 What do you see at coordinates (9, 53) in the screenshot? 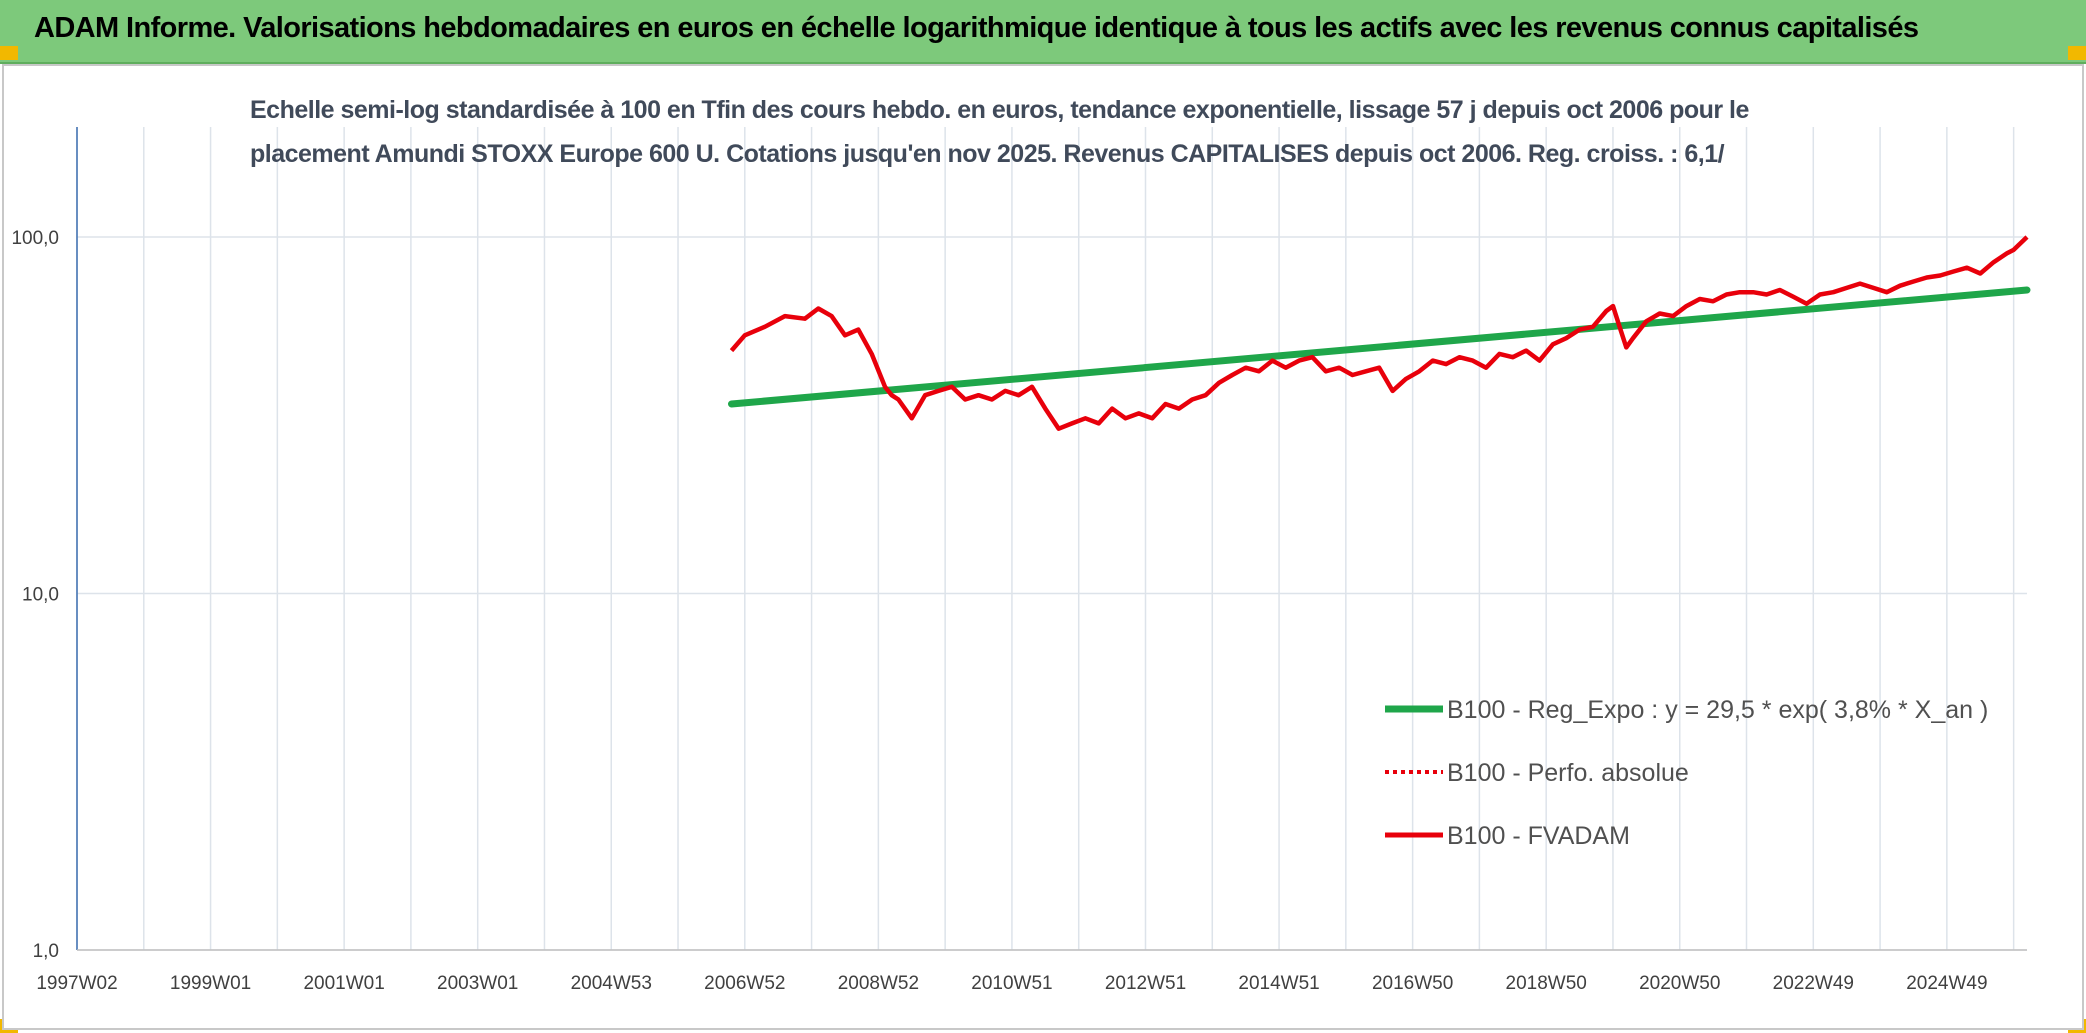
I see `corner-accent-left` at bounding box center [9, 53].